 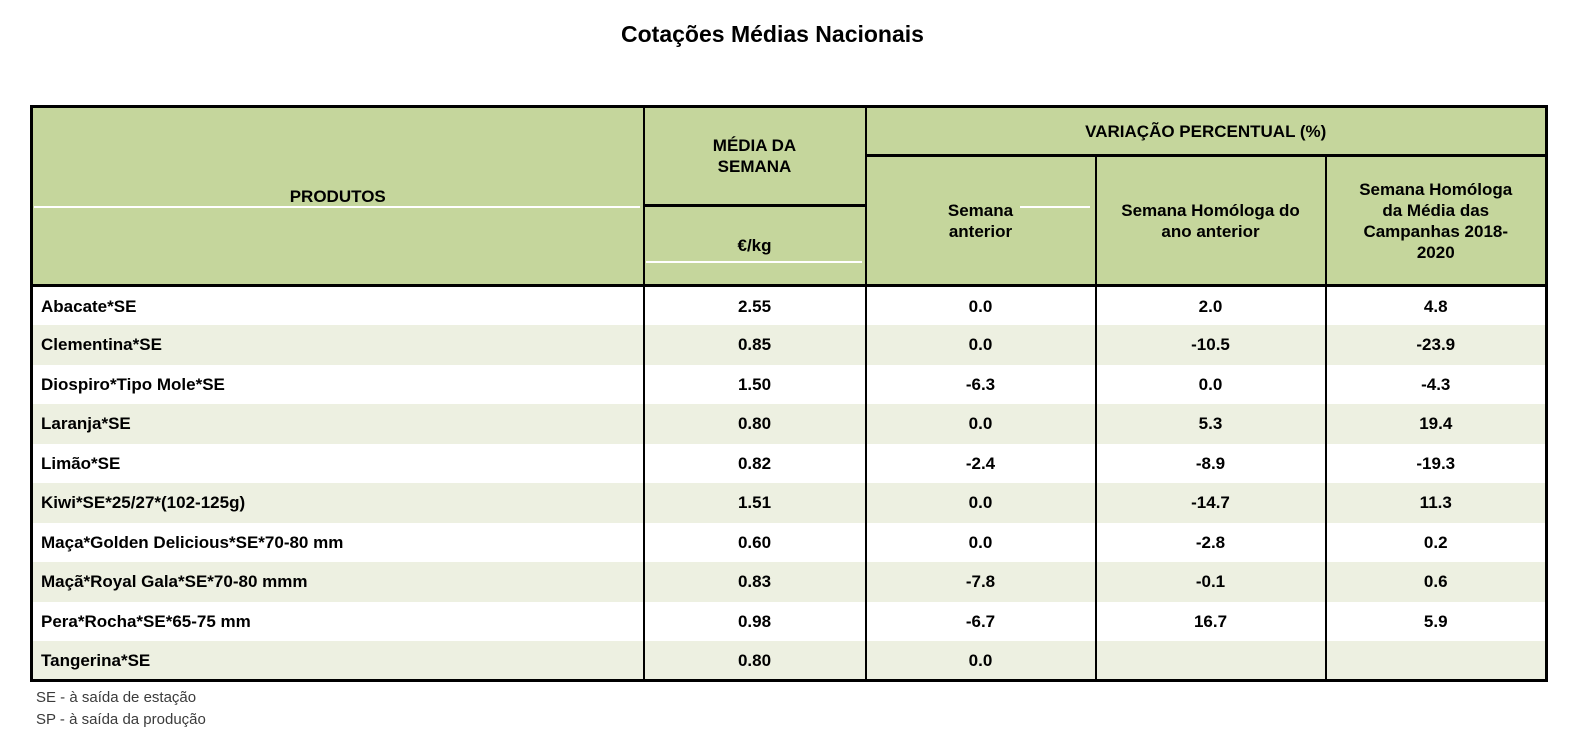 I want to click on table-row: Tangerina*SE 0.80 0.0, so click(x=788, y=661).